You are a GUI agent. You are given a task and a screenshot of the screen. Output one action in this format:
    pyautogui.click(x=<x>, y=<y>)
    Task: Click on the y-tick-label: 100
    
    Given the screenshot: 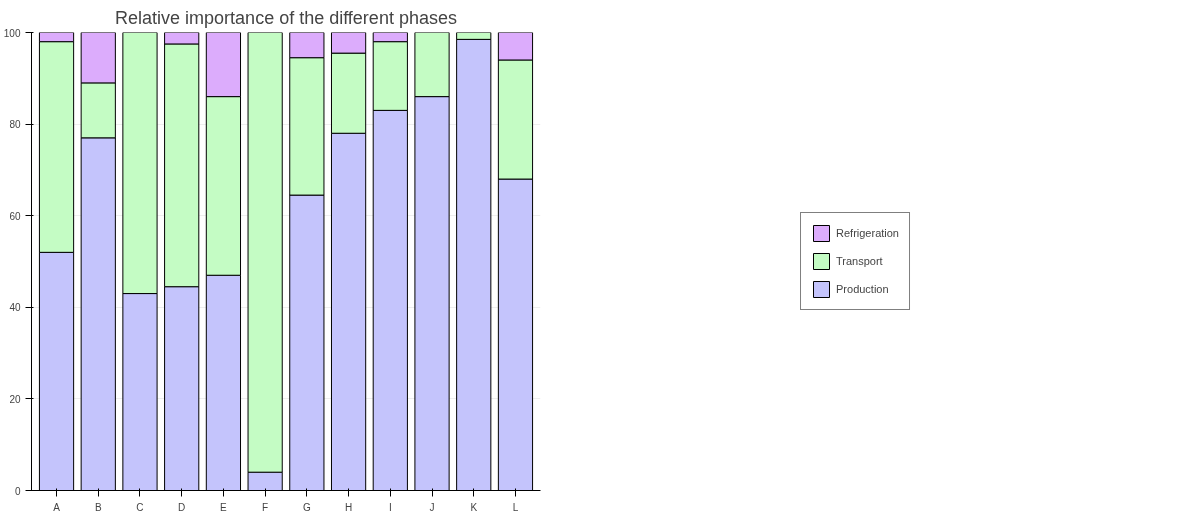 What is the action you would take?
    pyautogui.click(x=12, y=33)
    